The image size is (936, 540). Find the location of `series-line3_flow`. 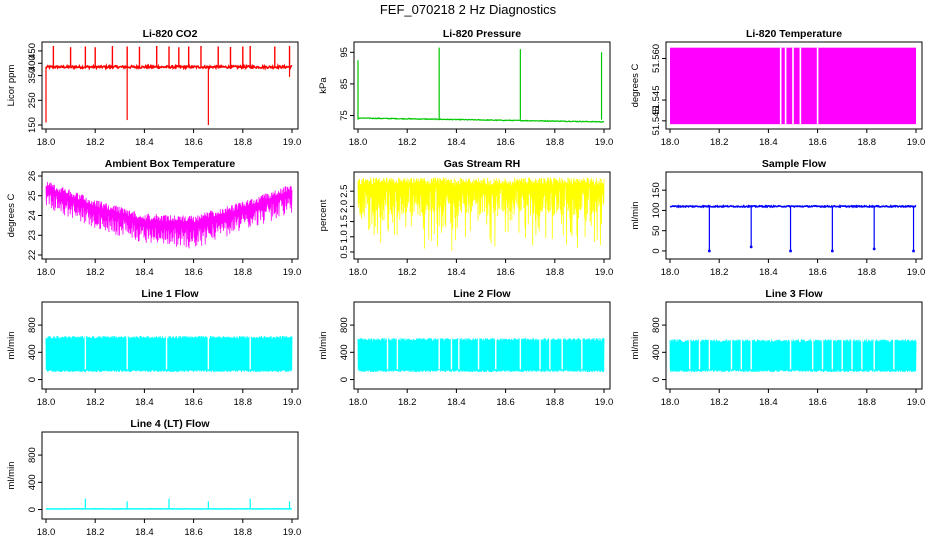

series-line3_flow is located at coordinates (793, 355).